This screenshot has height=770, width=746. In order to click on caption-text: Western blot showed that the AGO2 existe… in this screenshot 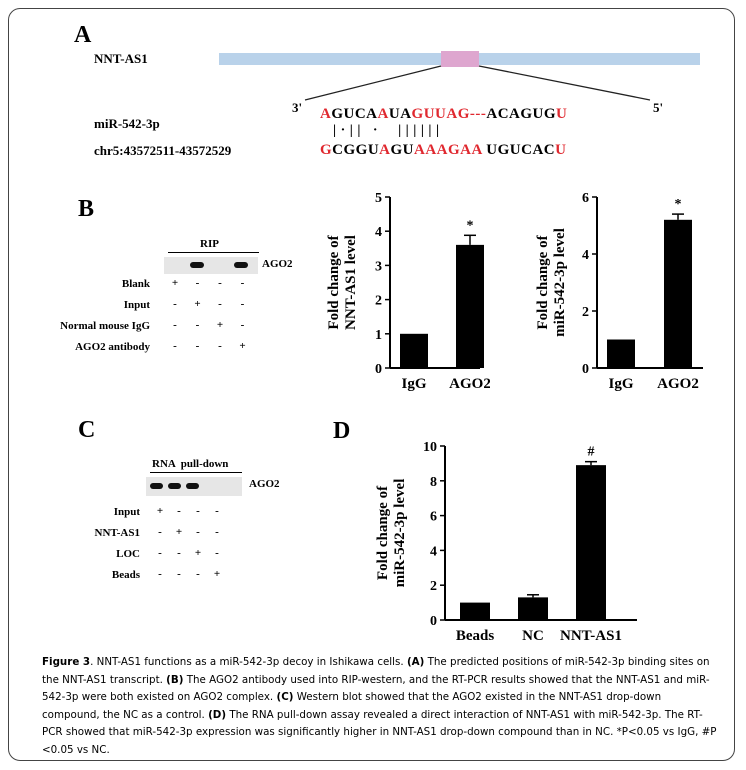, I will do `click(352, 706)`.